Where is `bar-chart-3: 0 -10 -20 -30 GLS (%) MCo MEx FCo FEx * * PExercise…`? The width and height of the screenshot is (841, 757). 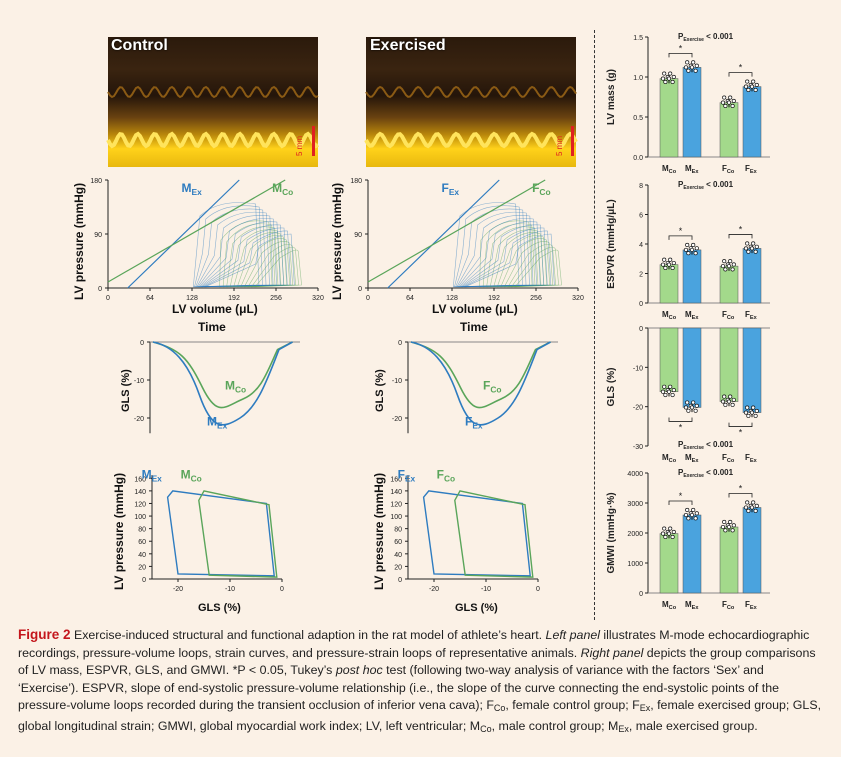 bar-chart-3: 0 -10 -20 -30 GLS (%) MCo MEx FCo FEx * * PExercise… is located at coordinates (688, 395).